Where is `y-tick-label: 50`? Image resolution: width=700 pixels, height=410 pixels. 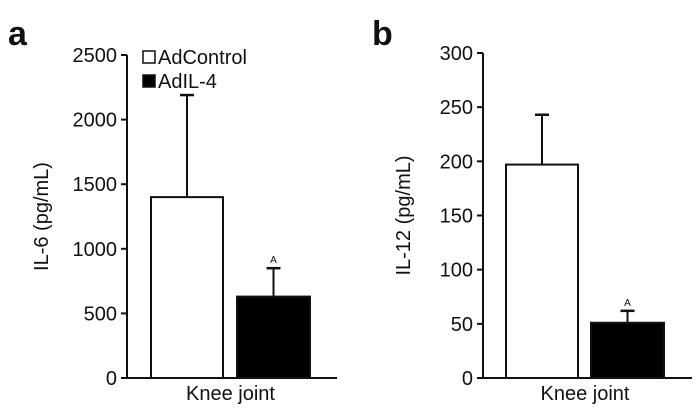 y-tick-label: 50 is located at coordinates (462, 325).